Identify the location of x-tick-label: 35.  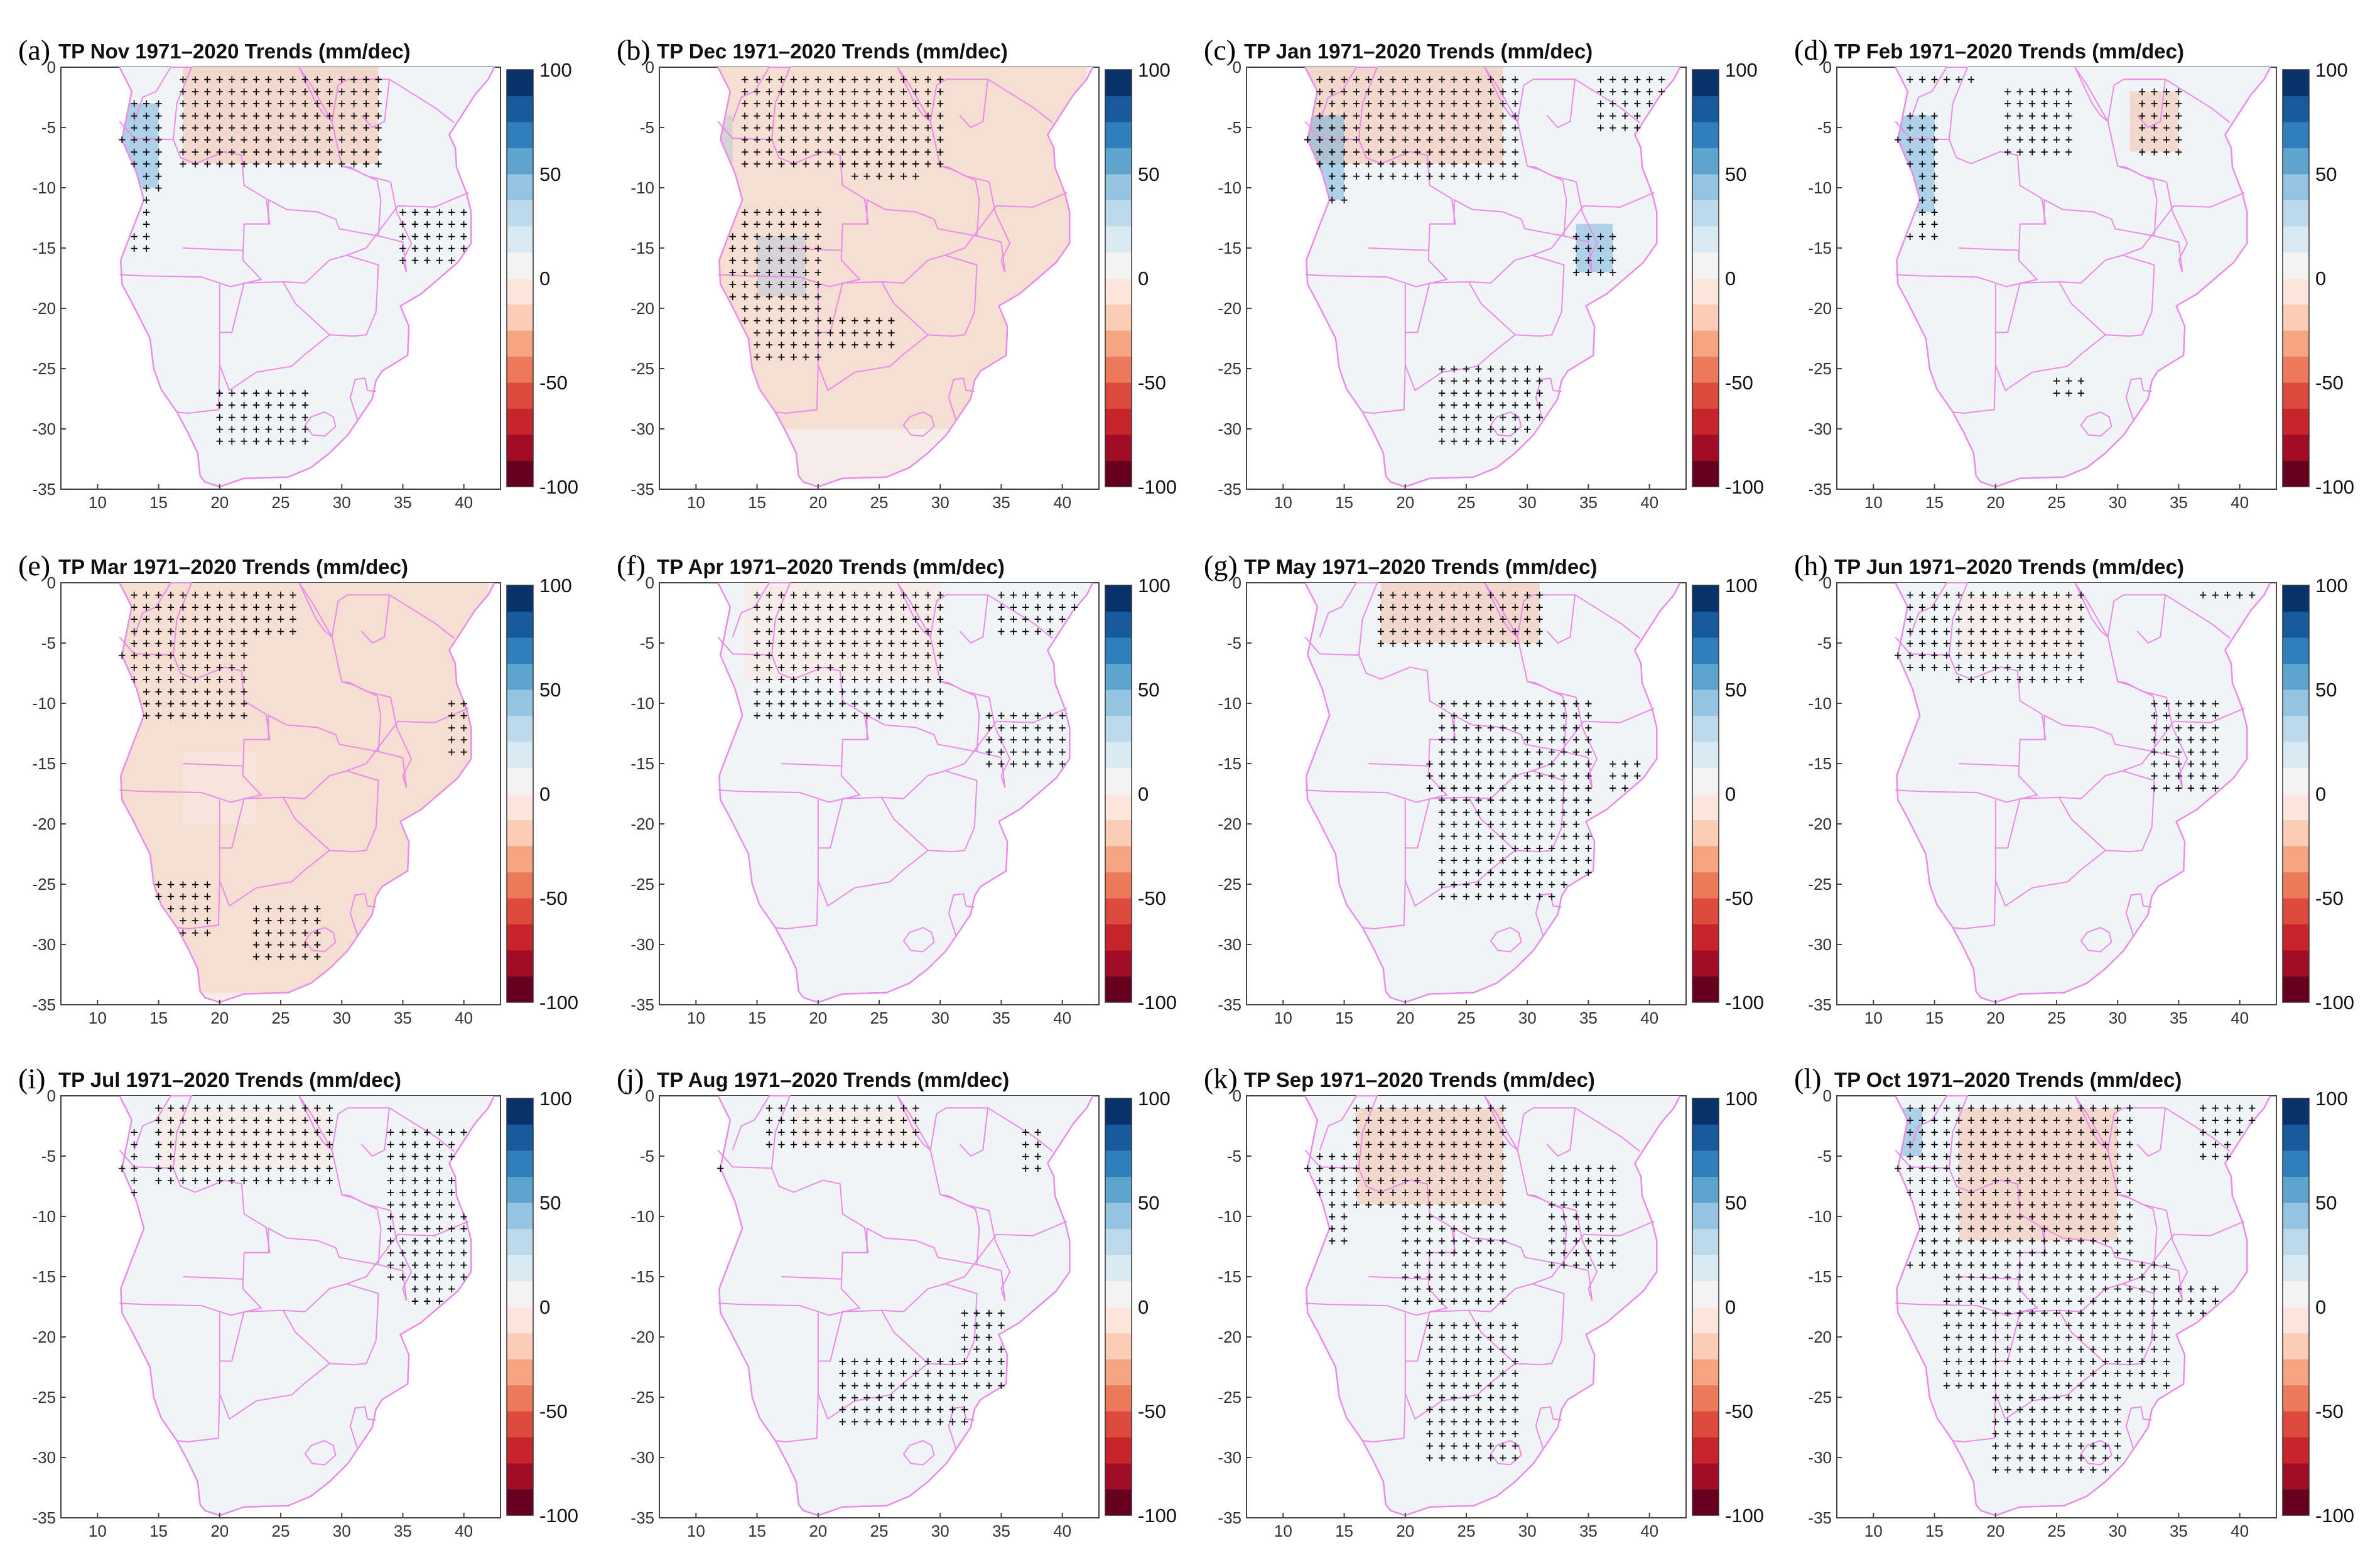
(1001, 503).